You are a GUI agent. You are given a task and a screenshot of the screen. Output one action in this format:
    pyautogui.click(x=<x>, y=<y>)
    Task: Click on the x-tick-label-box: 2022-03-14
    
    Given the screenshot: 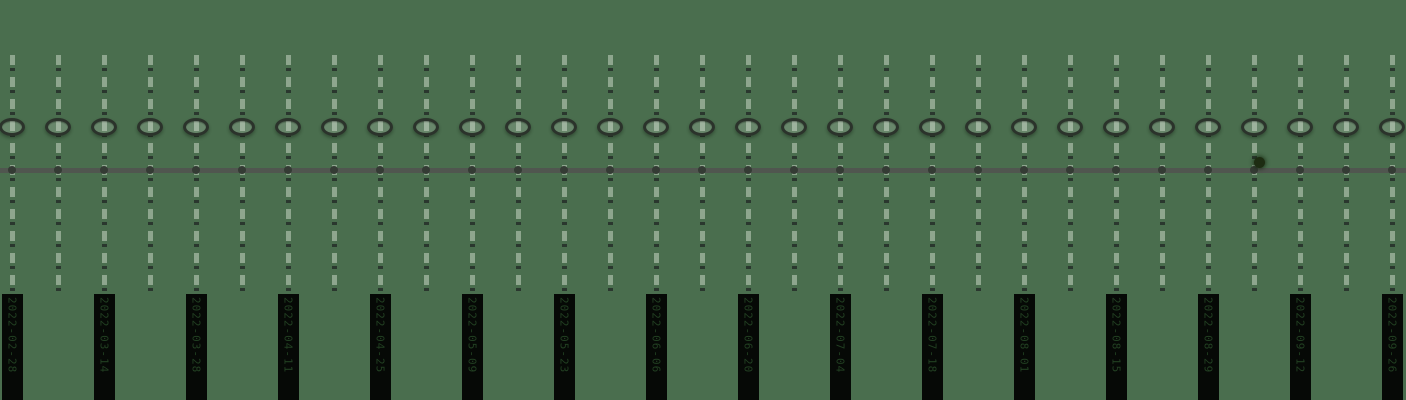 What is the action you would take?
    pyautogui.click(x=104, y=347)
    